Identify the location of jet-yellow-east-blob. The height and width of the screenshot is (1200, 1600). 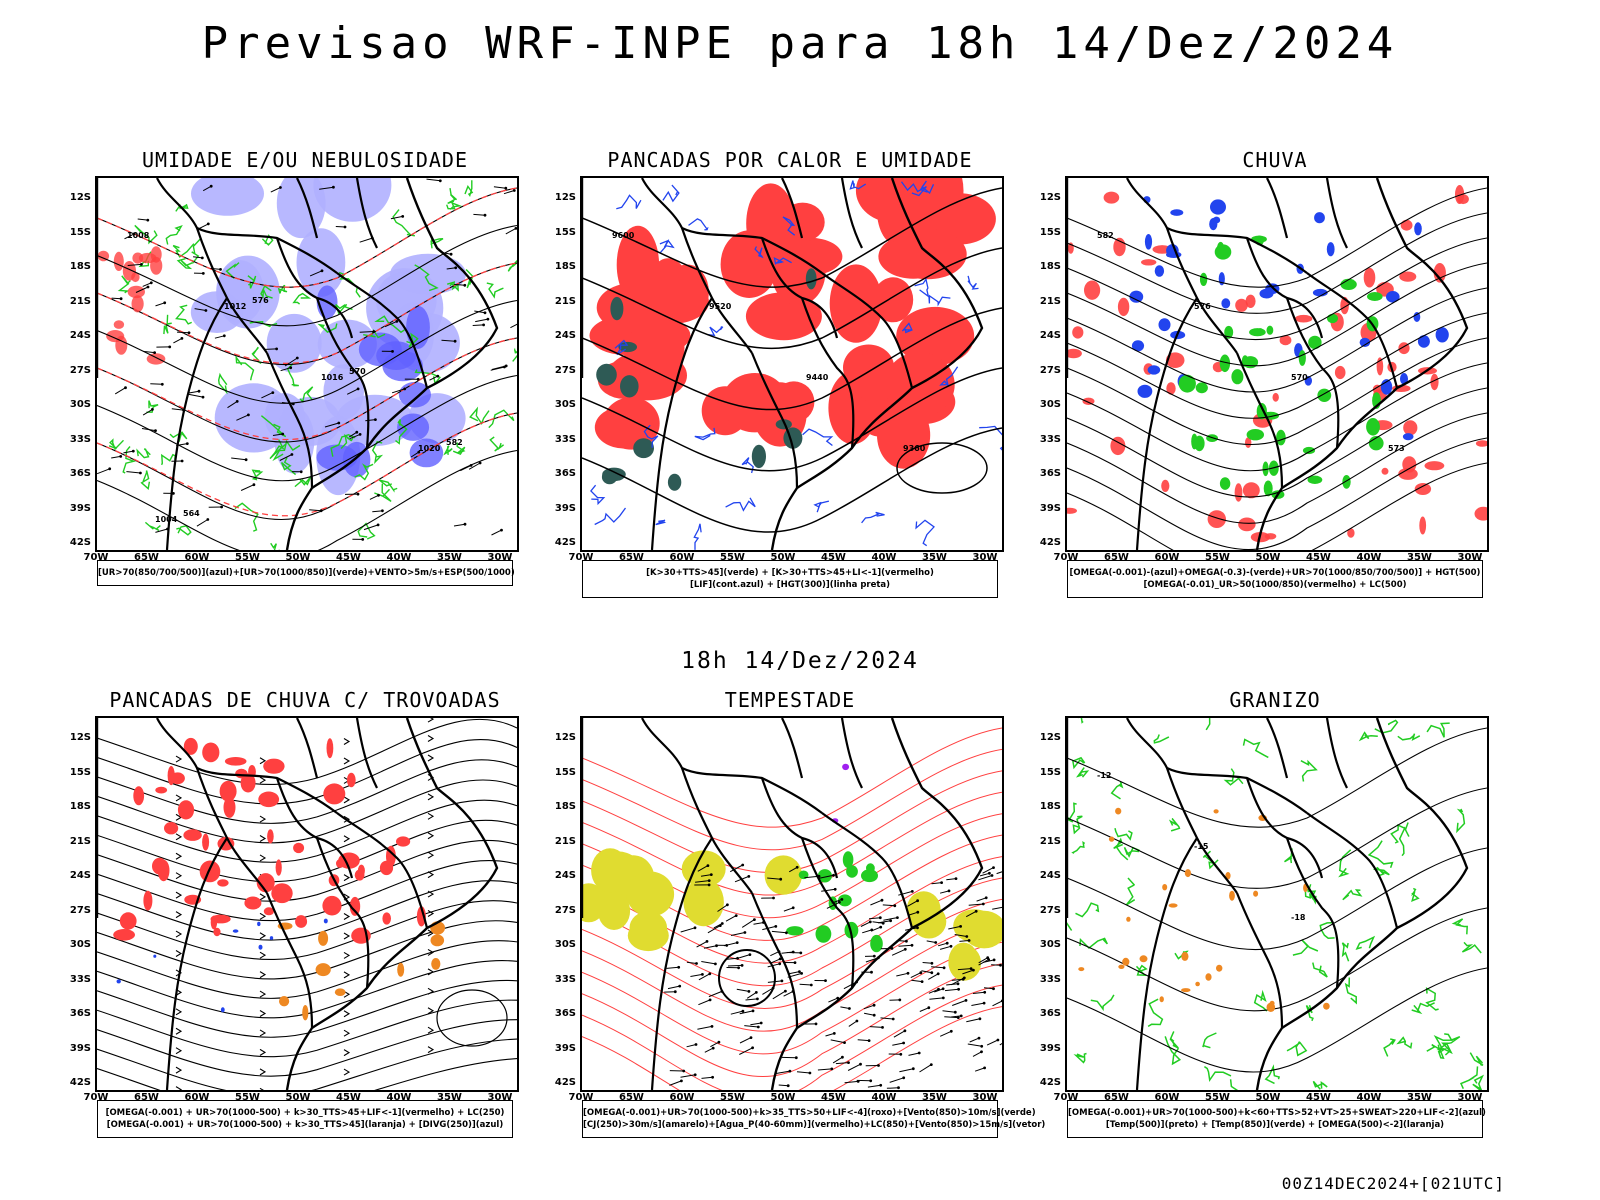
(982, 929).